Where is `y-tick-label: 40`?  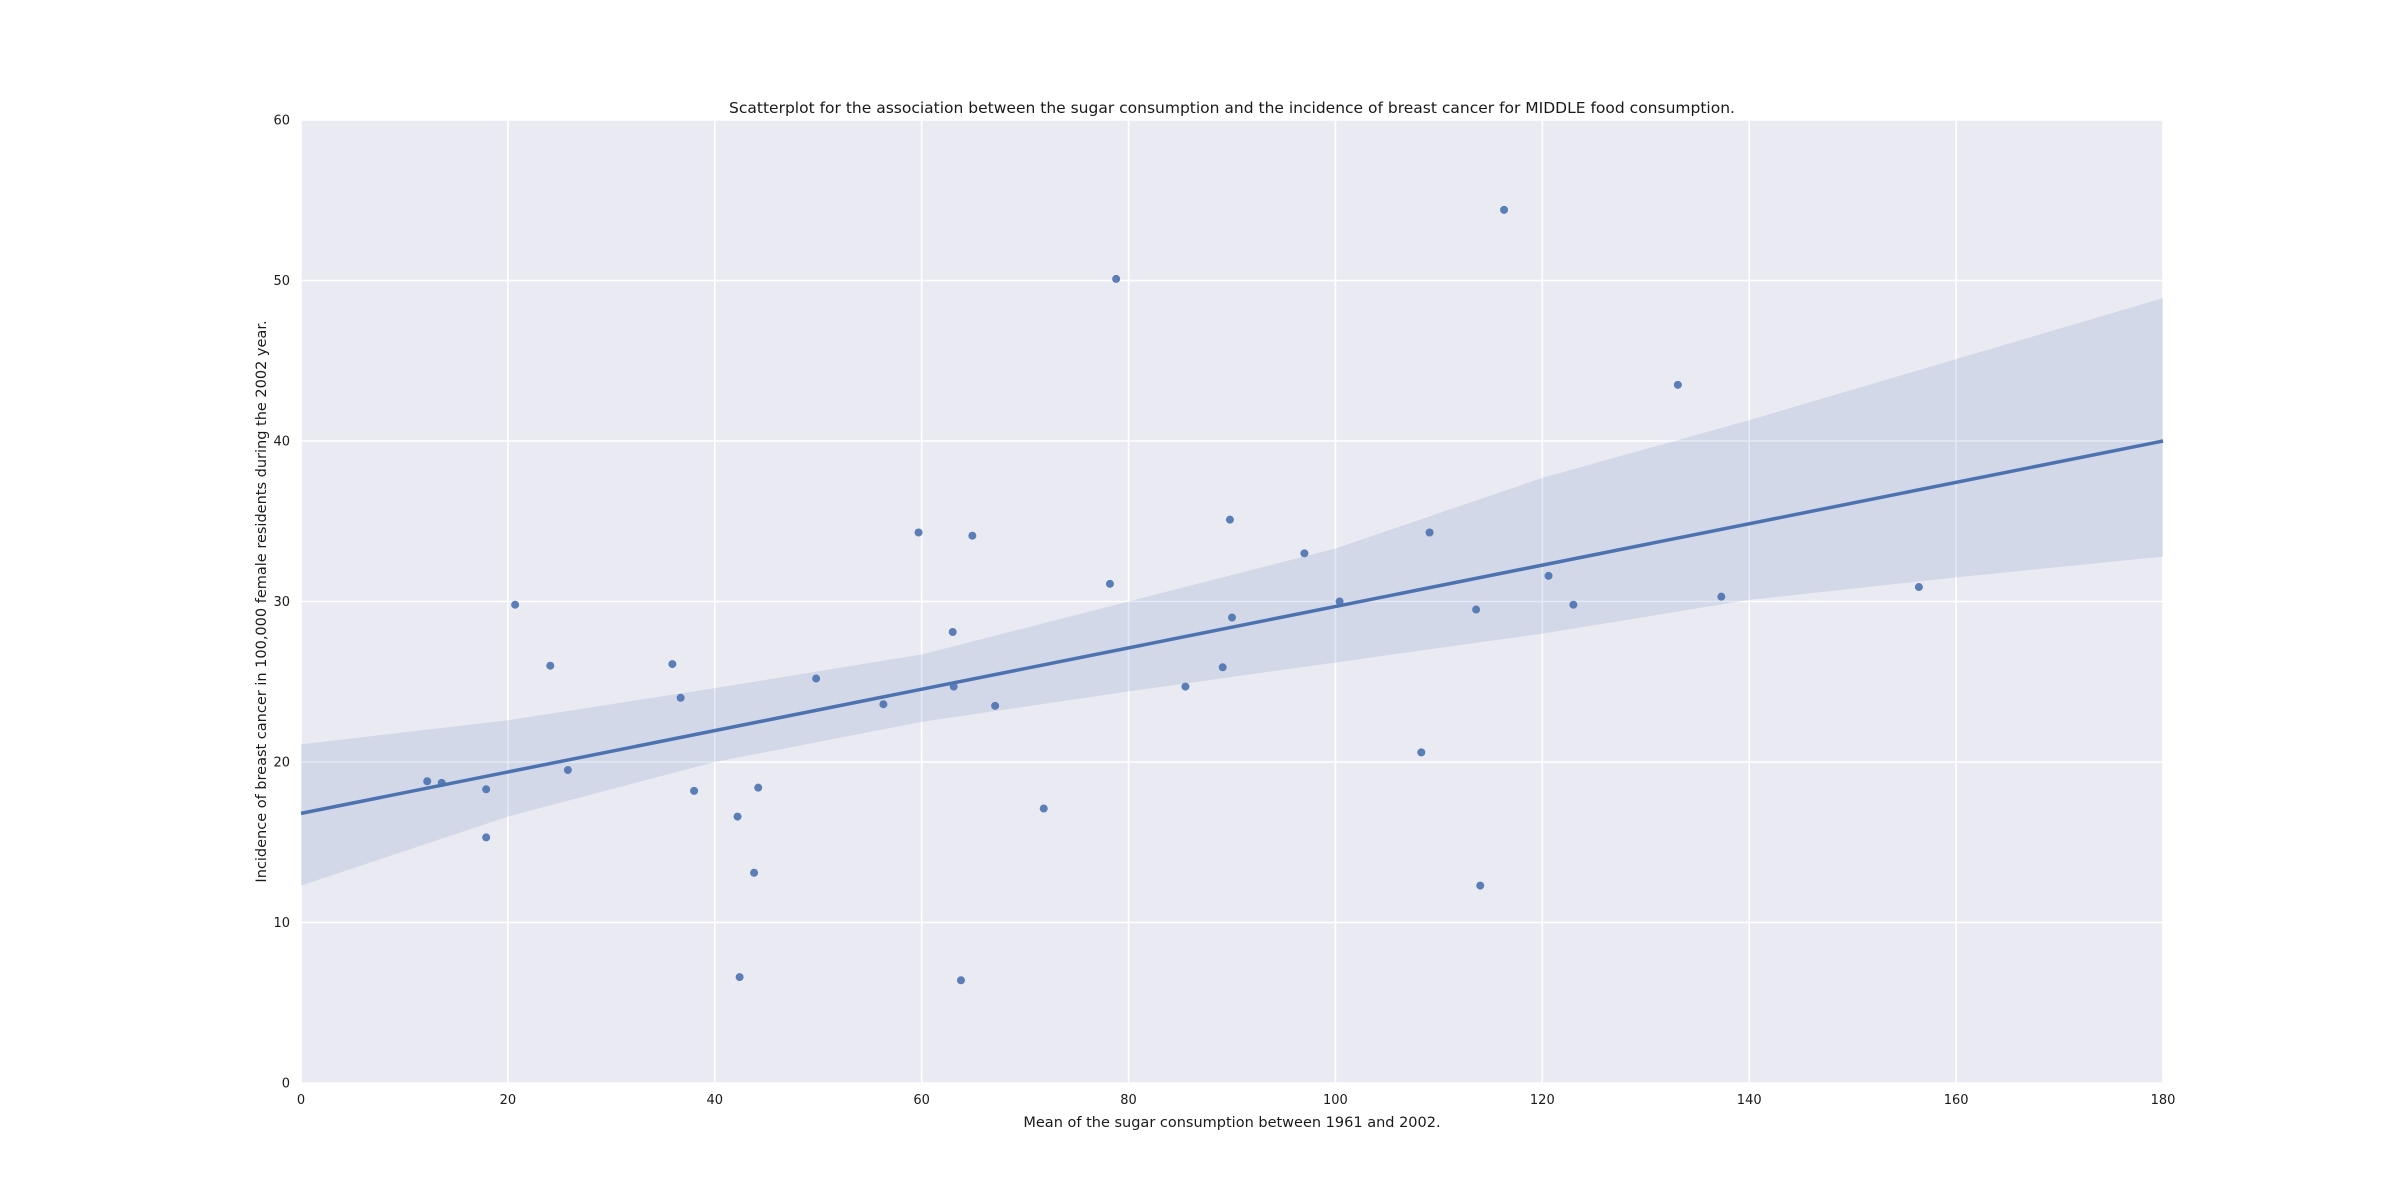 y-tick-label: 40 is located at coordinates (281, 442).